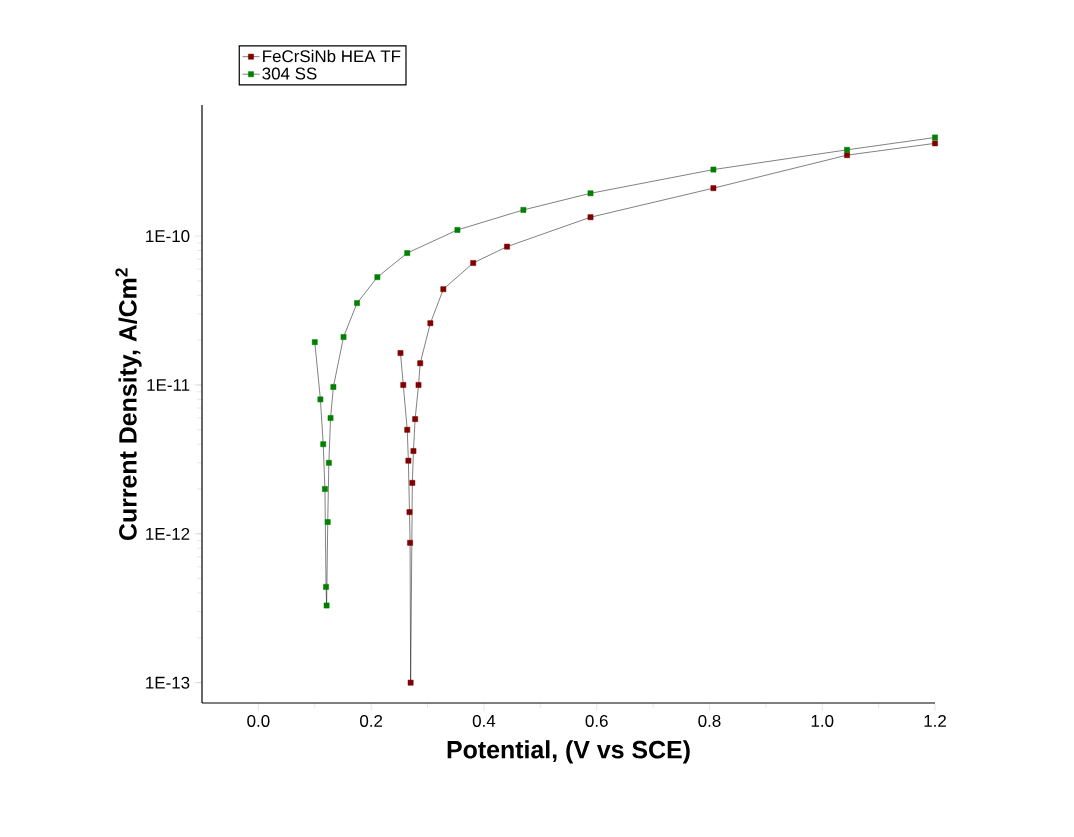 The image size is (1074, 837). Describe the element at coordinates (371, 720) in the screenshot. I see `x-tick-label: 0.2` at that location.